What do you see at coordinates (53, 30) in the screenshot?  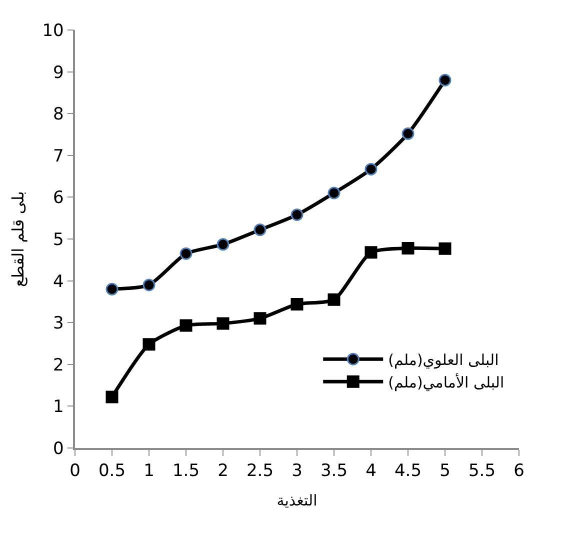 I see `y-tick-label: 10` at bounding box center [53, 30].